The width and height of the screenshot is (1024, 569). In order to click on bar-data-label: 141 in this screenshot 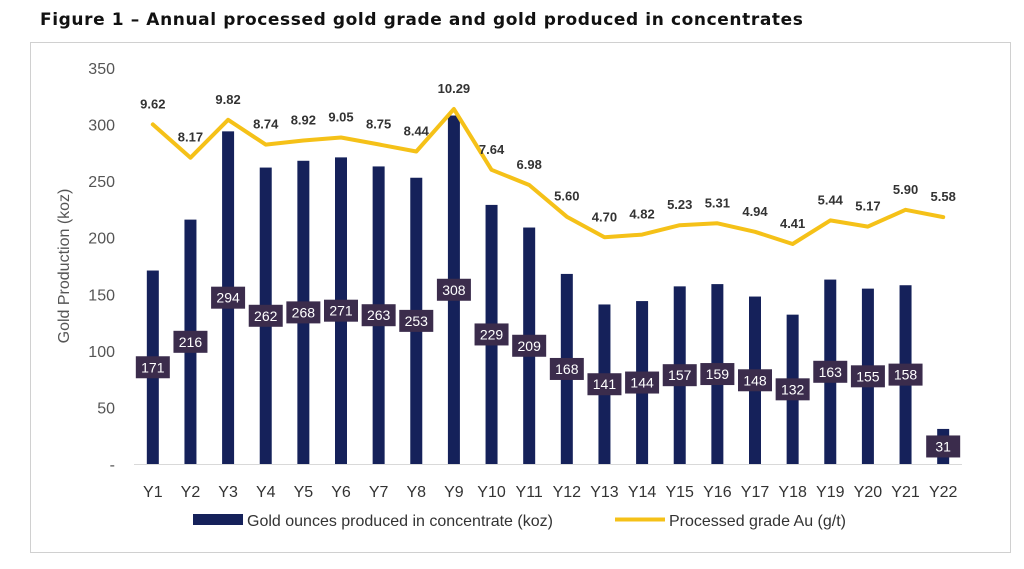, I will do `click(605, 384)`.